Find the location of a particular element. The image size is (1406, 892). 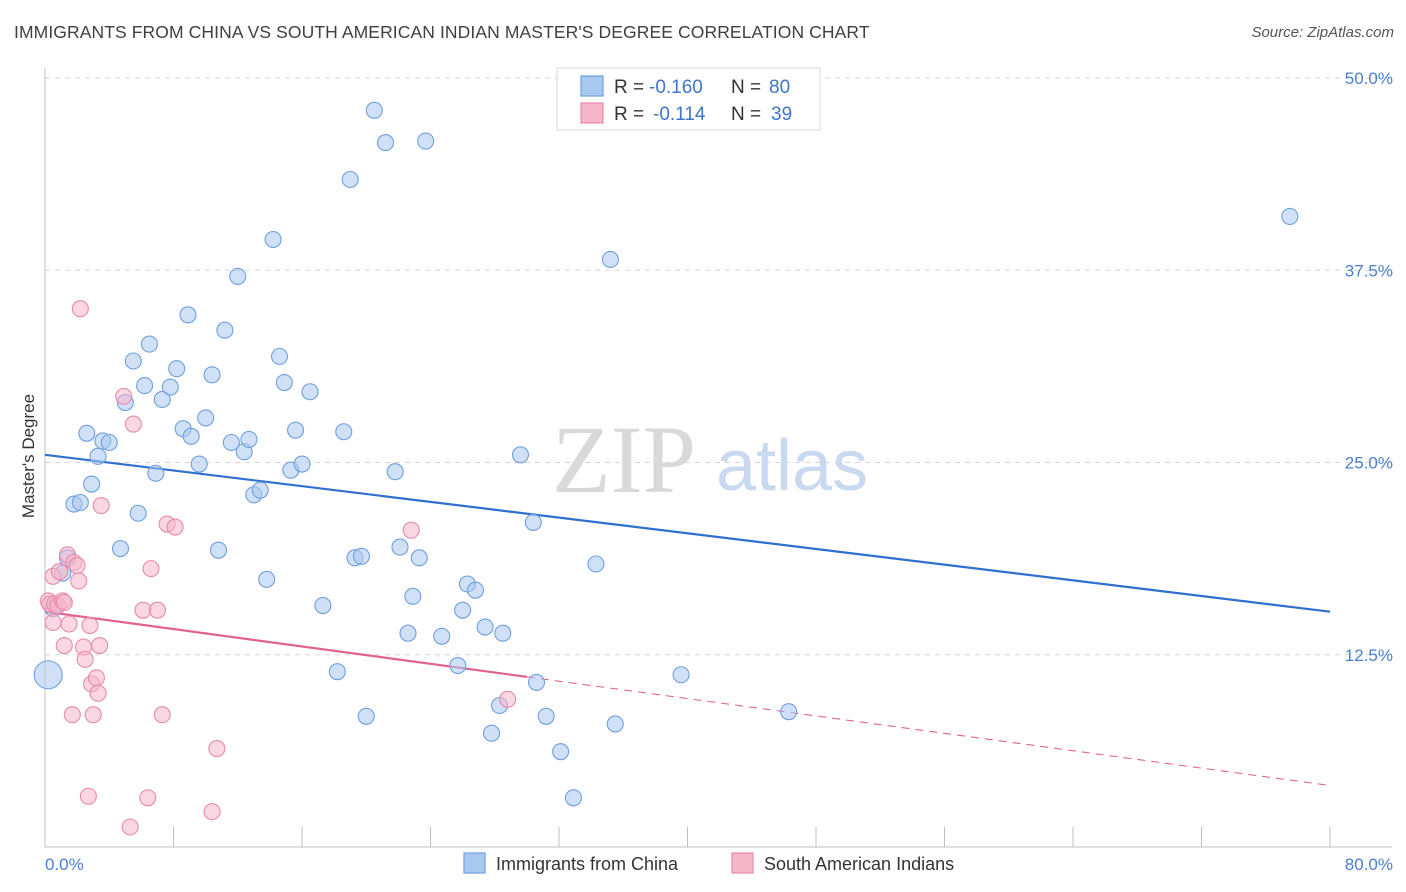

legend-n-value-1: 80 is located at coordinates (779, 87).